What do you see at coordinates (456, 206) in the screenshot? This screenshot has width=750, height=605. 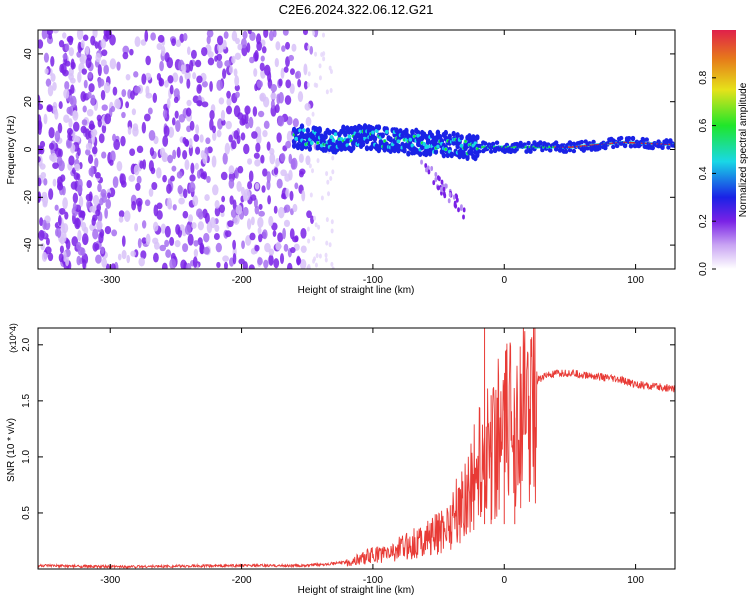 I see `signal-tail` at bounding box center [456, 206].